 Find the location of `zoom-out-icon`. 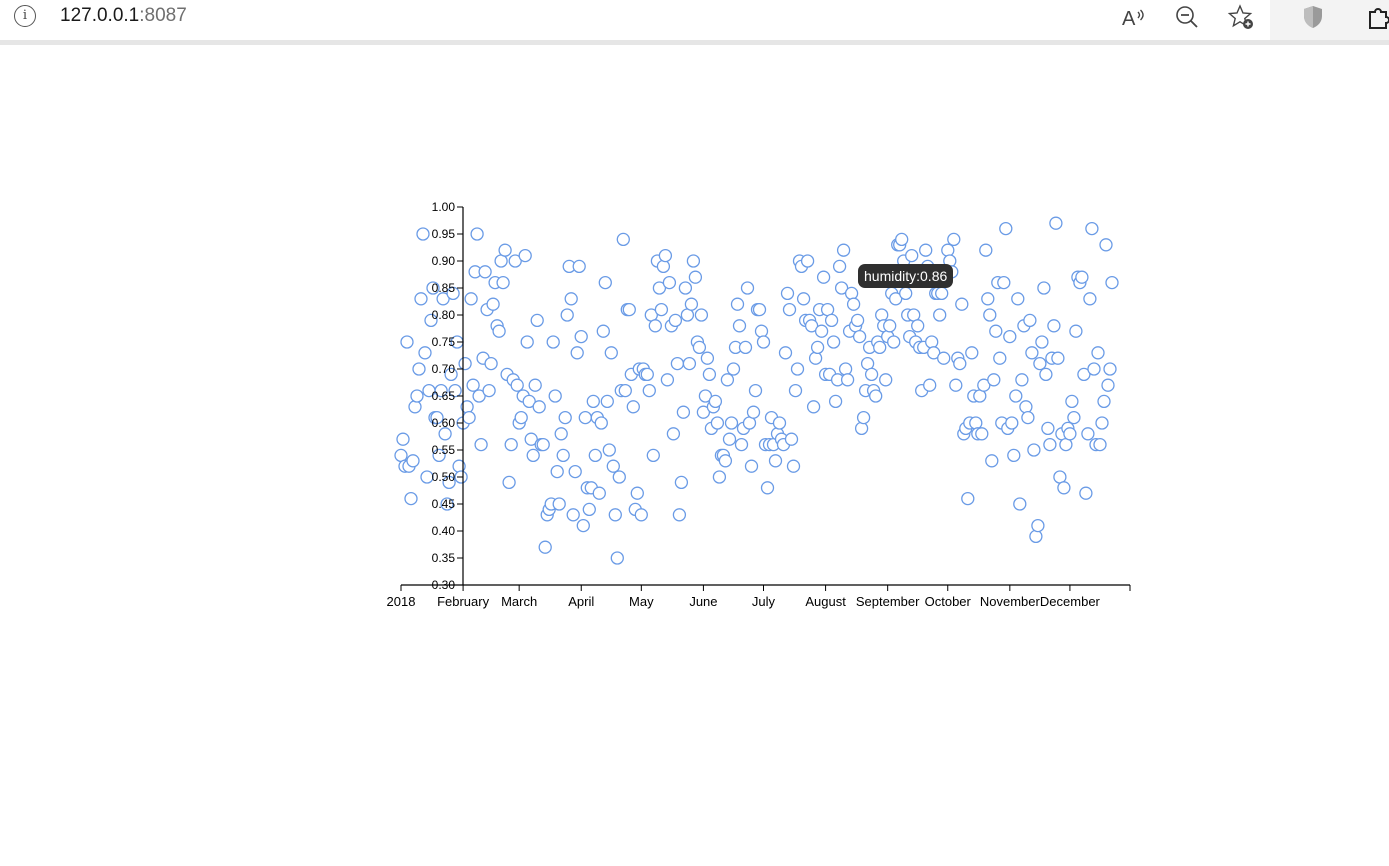

zoom-out-icon is located at coordinates (1187, 17).